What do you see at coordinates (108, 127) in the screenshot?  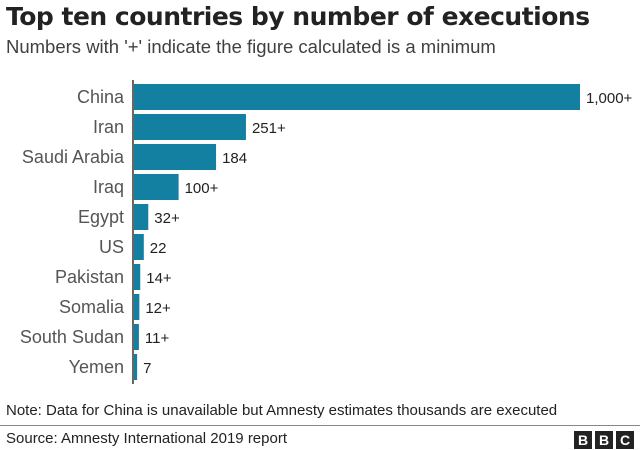 I see `category-label: Iran` at bounding box center [108, 127].